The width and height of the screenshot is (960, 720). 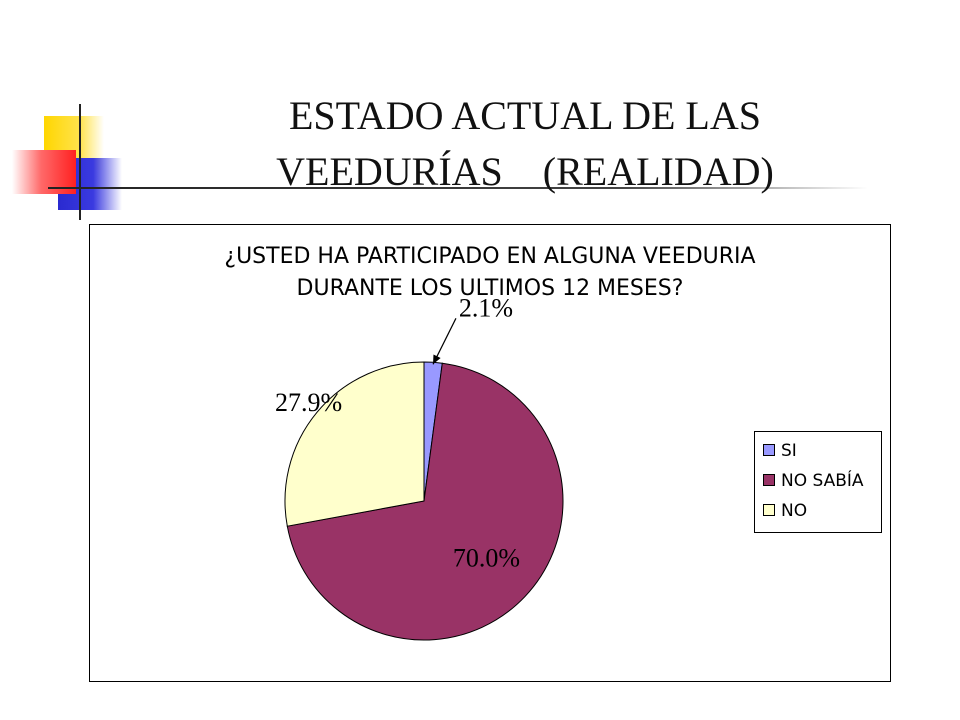 I want to click on legend-swatch-no-sabia, so click(x=769, y=480).